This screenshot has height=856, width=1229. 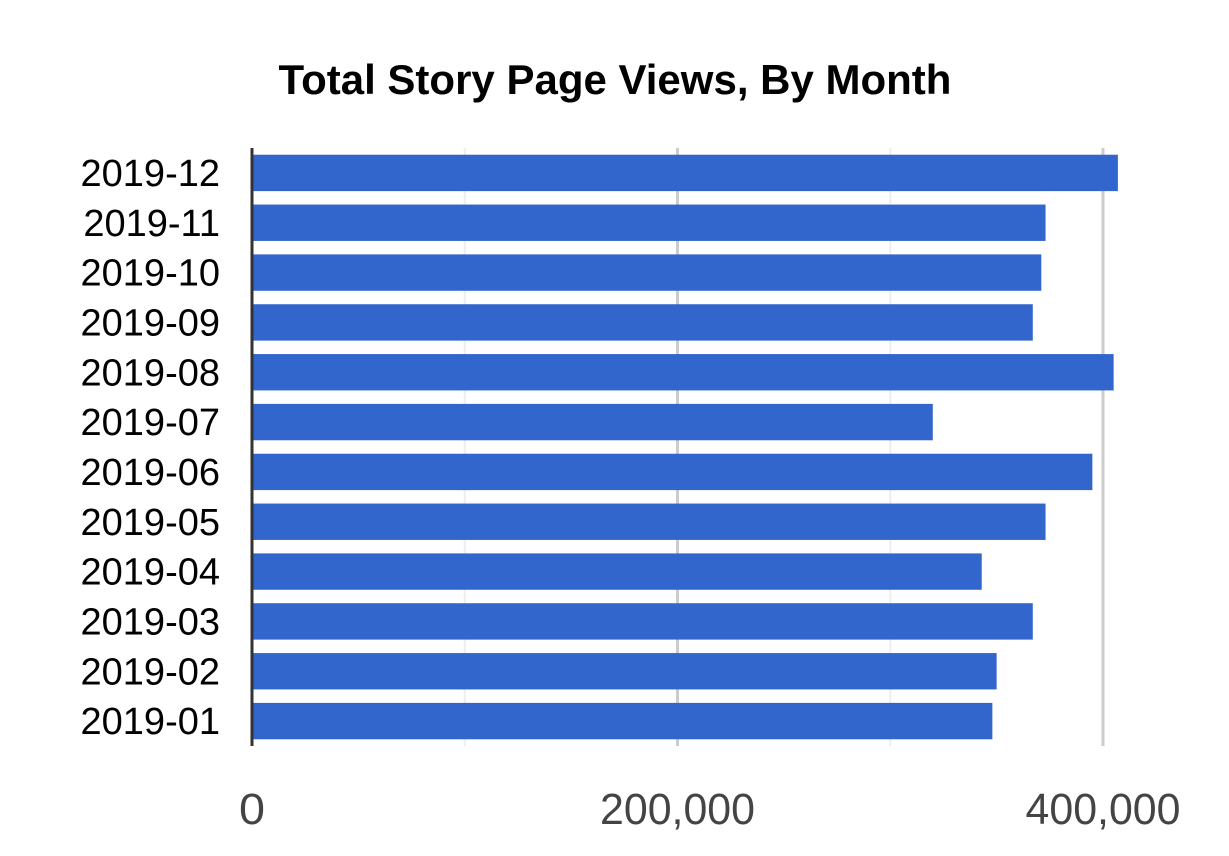 What do you see at coordinates (150, 323) in the screenshot?
I see `category-label: 2019-09` at bounding box center [150, 323].